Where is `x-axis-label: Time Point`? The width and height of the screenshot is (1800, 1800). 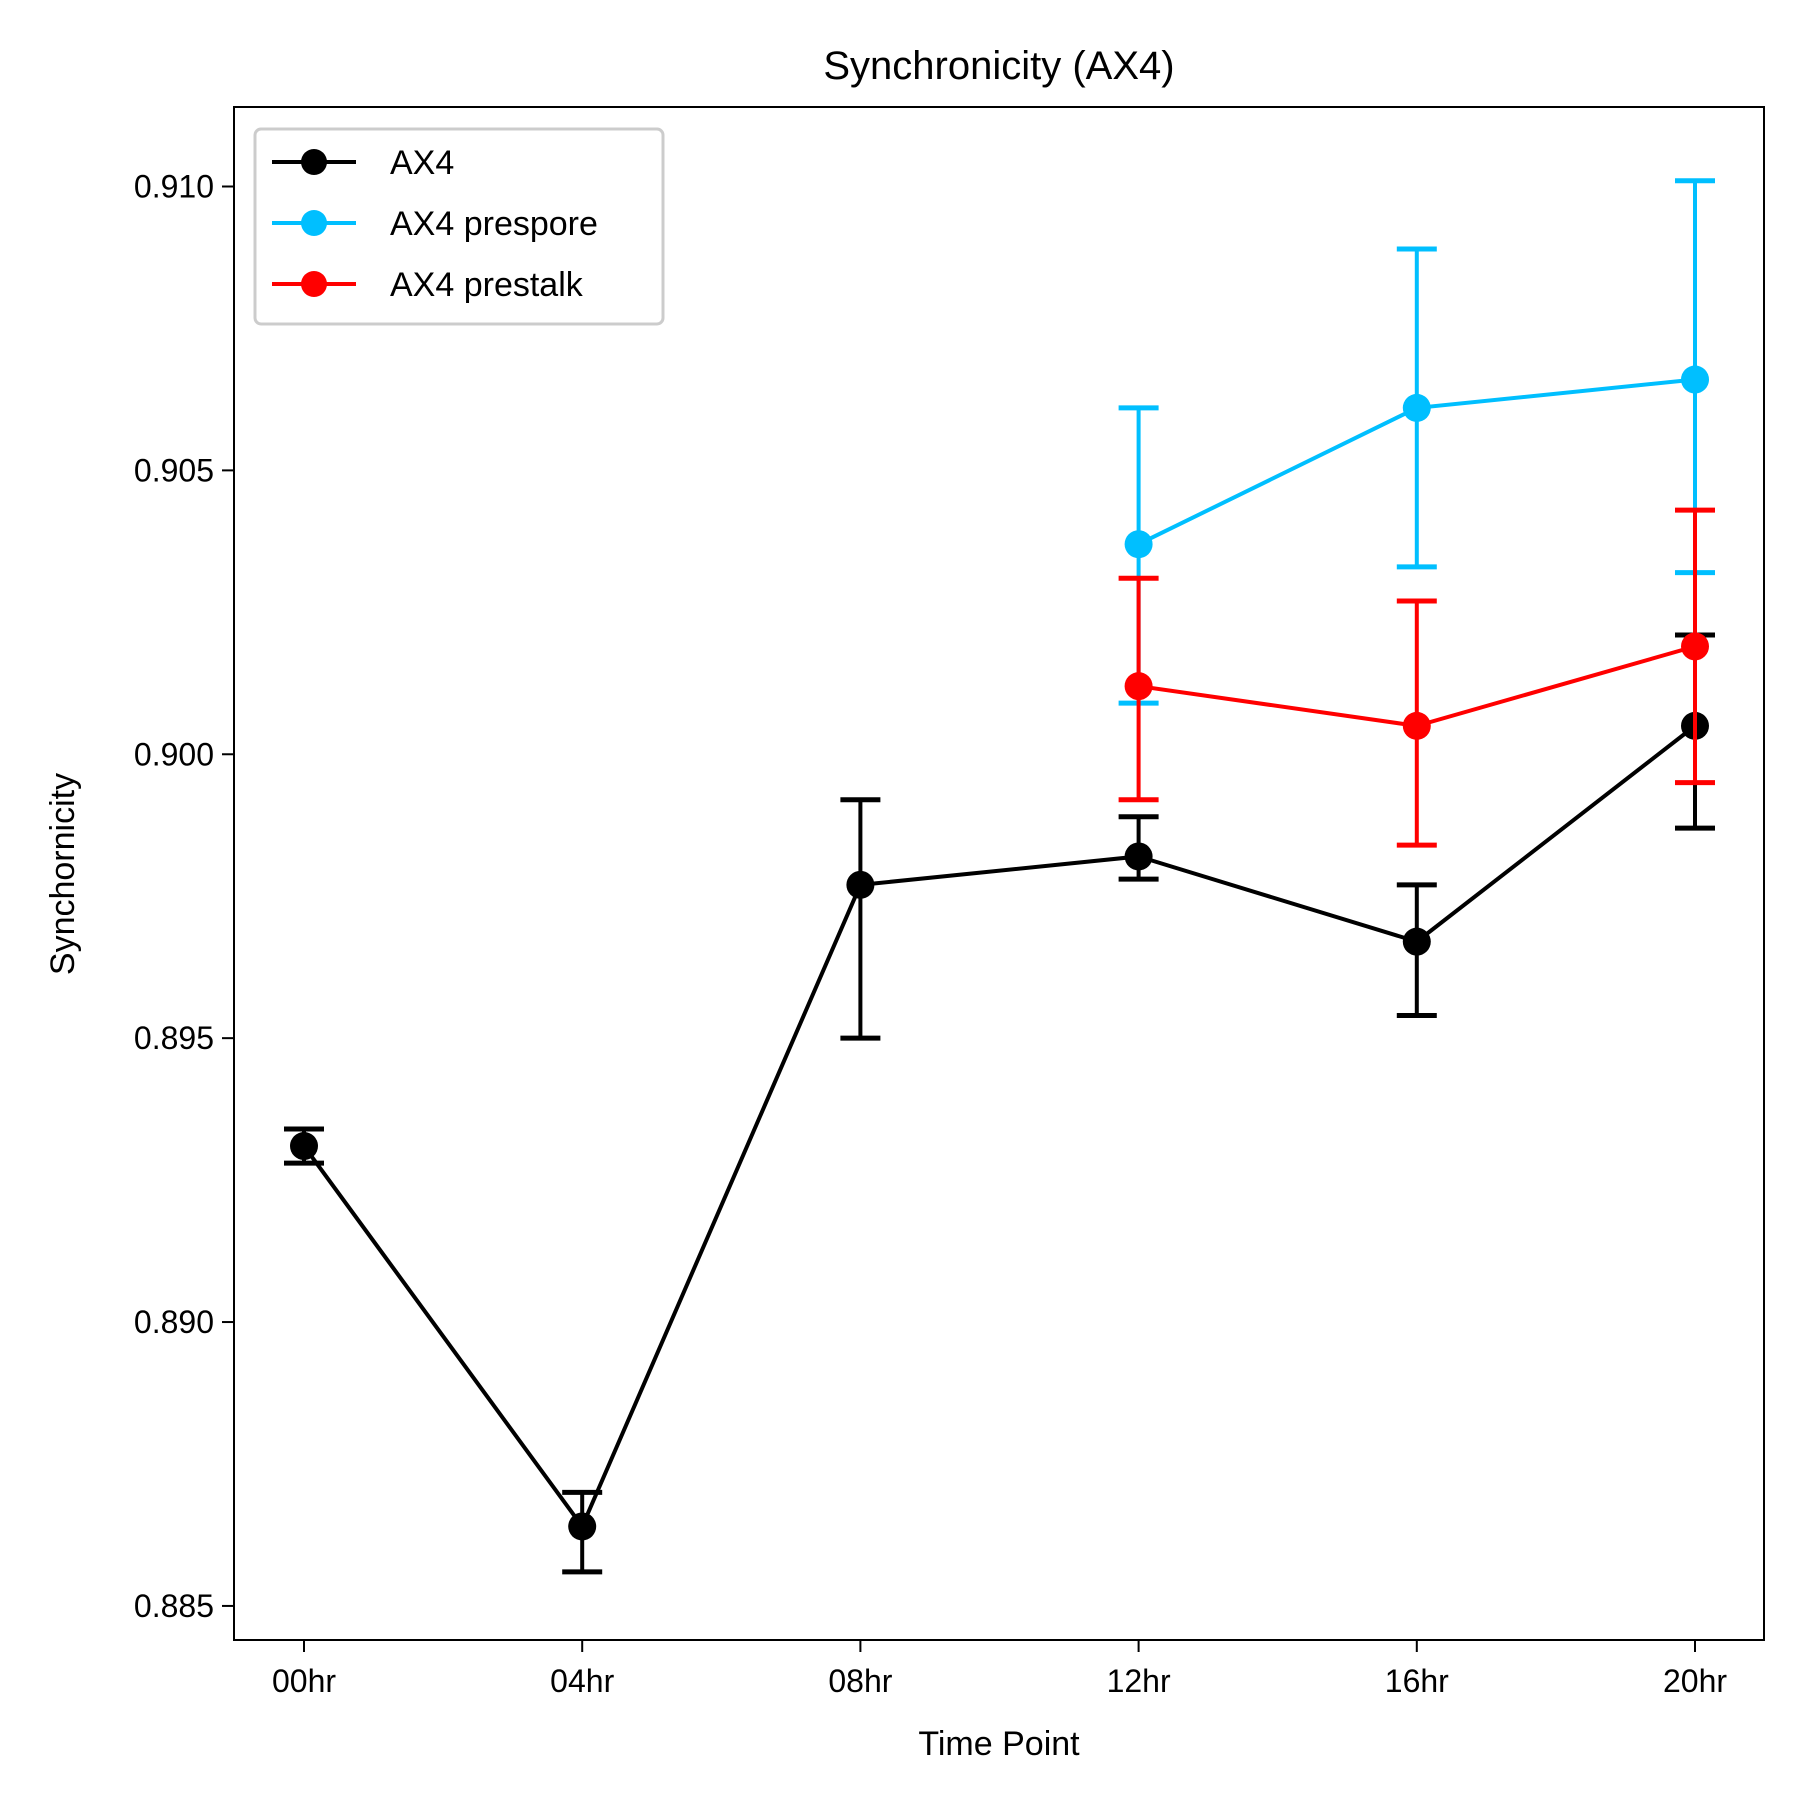 x-axis-label: Time Point is located at coordinates (999, 1744).